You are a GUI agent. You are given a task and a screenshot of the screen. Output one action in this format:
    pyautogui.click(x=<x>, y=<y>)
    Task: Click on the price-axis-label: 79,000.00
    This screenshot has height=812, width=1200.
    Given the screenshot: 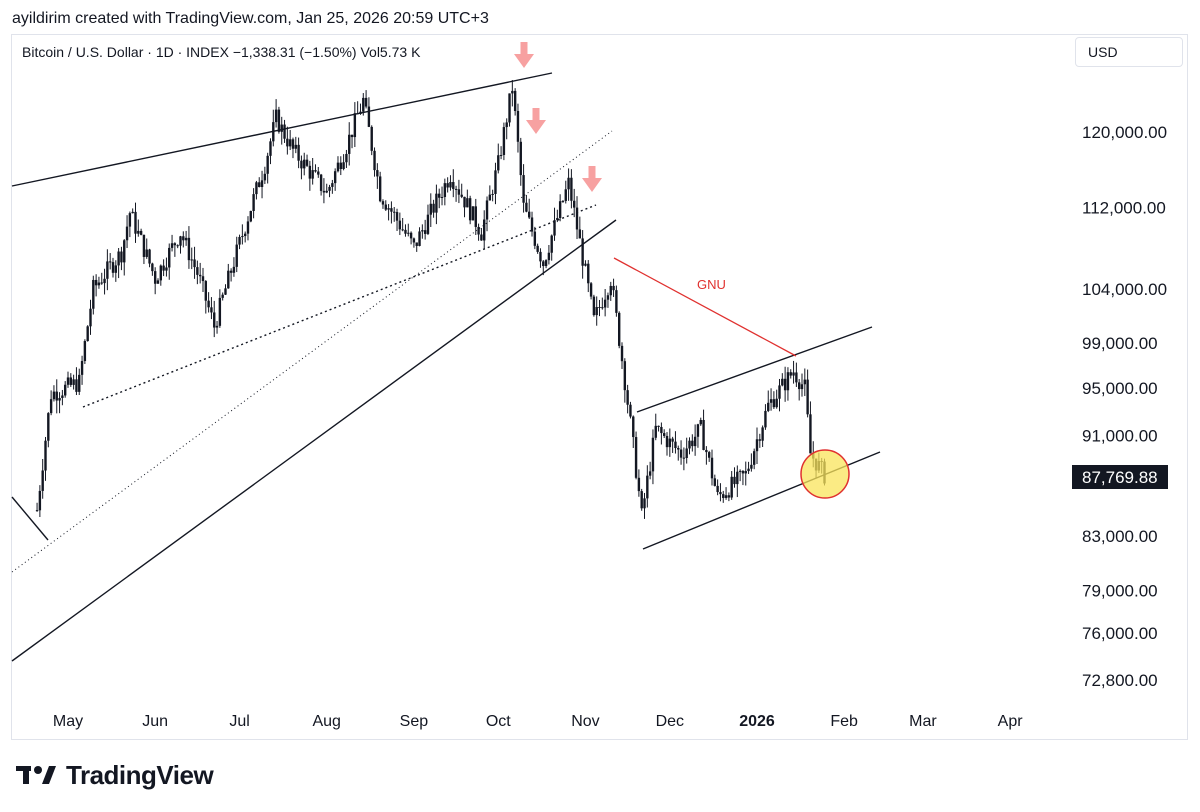 What is the action you would take?
    pyautogui.click(x=1120, y=590)
    